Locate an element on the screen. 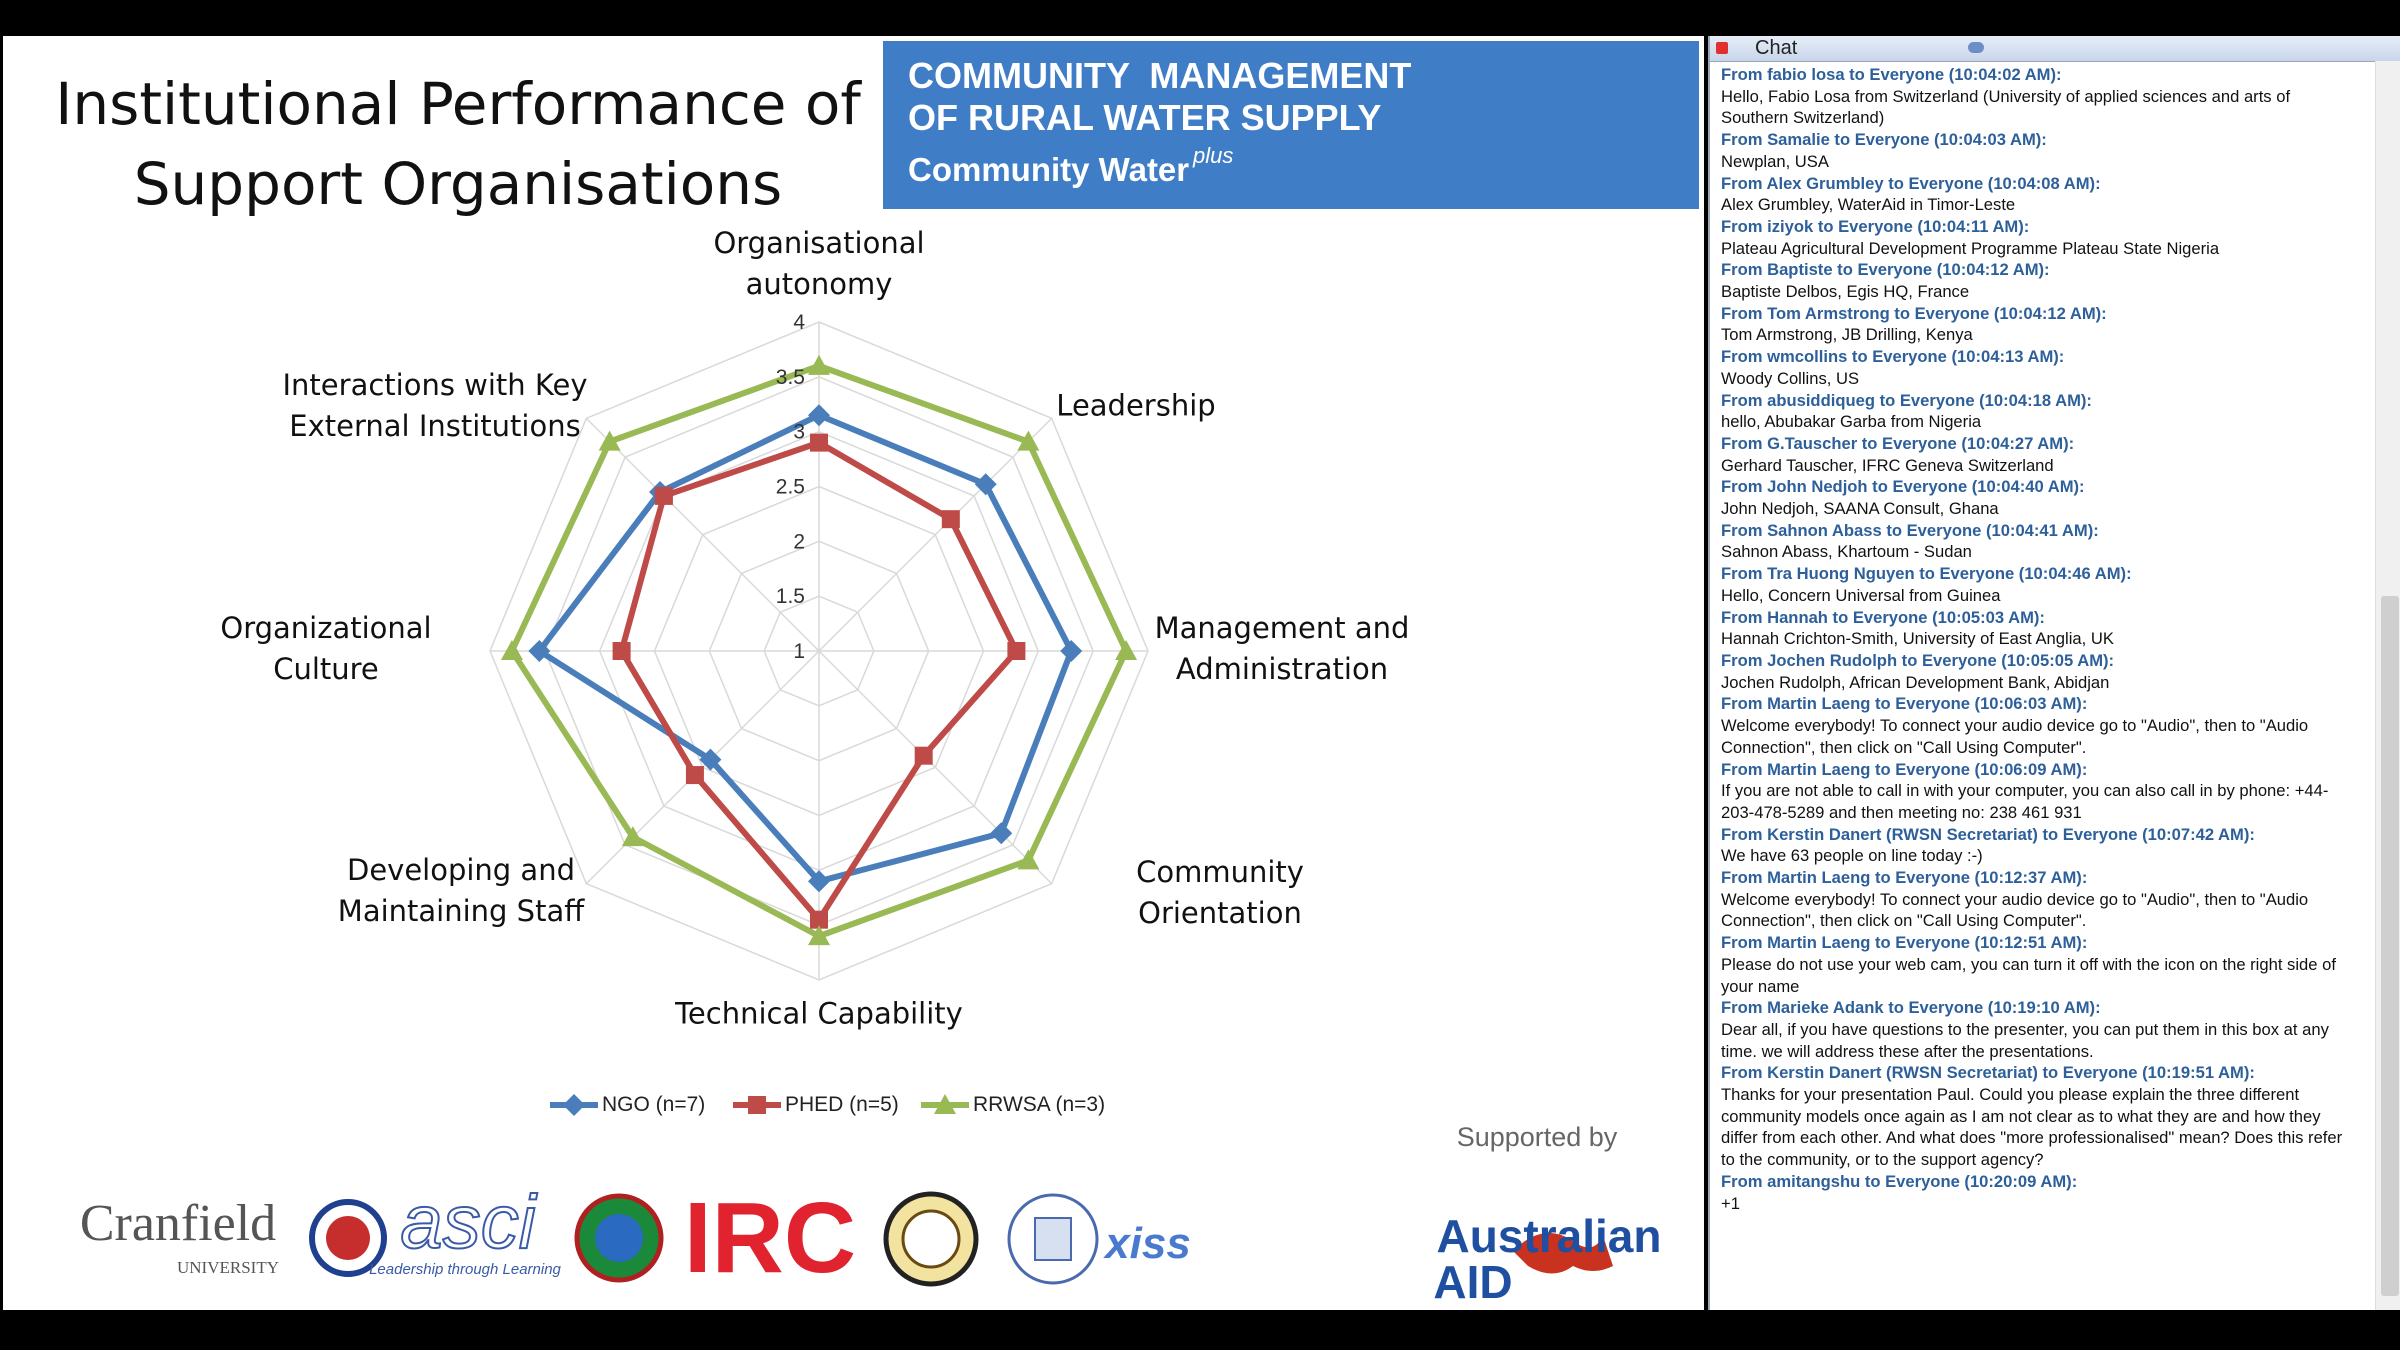 The height and width of the screenshot is (1350, 2400). supported-by: Supported by is located at coordinates (1537, 1137).